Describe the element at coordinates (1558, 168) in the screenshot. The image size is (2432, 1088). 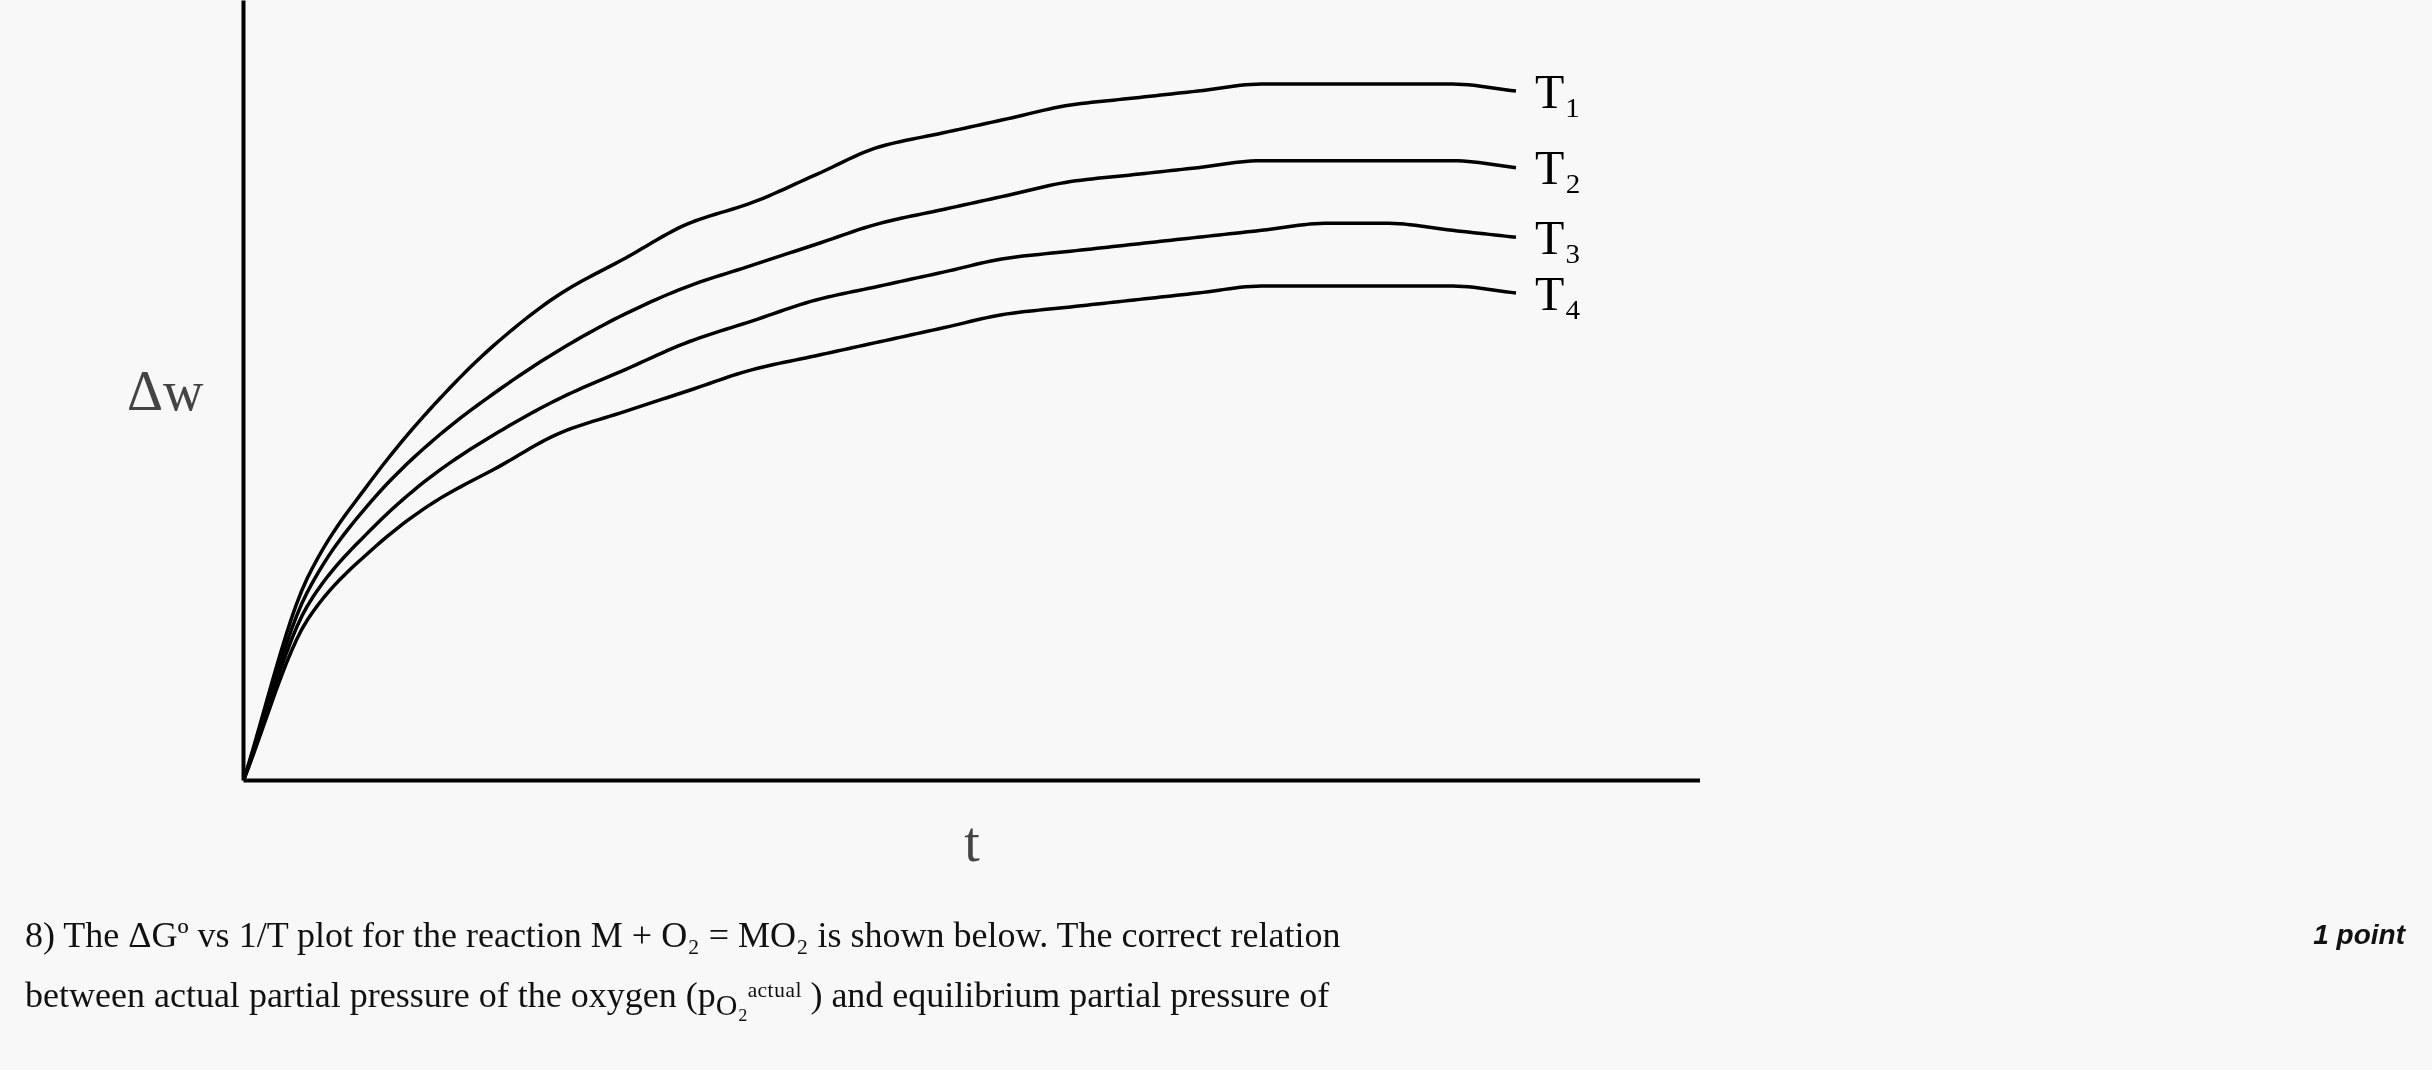
I see `series-label: T₂` at that location.